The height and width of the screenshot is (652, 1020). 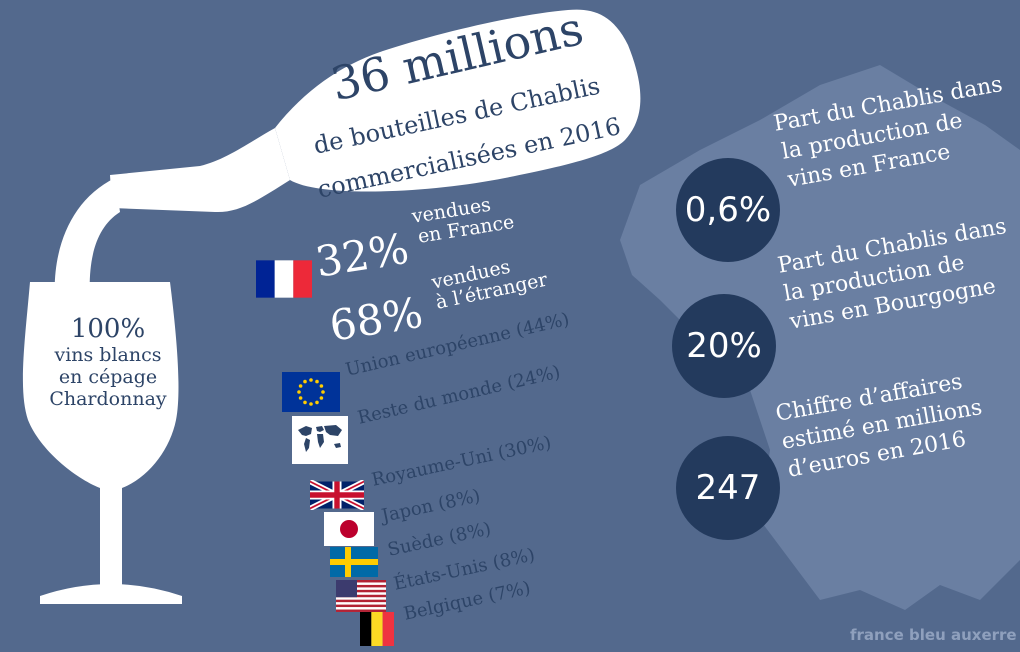 I want to click on stat-circle-burgundy-share: 20%, so click(x=724, y=346).